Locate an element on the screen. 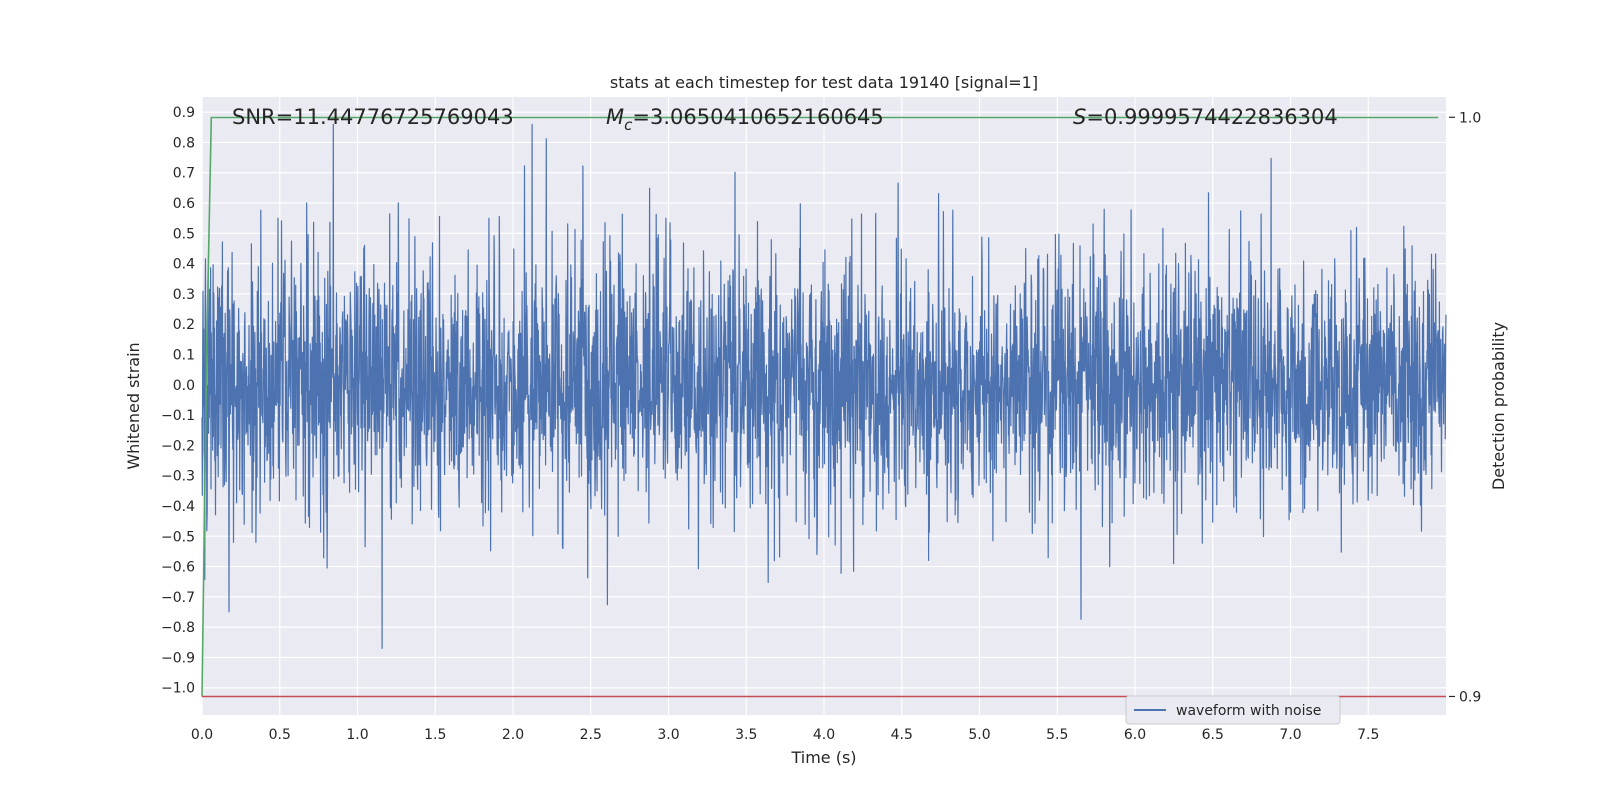  y-tick-label: 0.9 is located at coordinates (184, 113).